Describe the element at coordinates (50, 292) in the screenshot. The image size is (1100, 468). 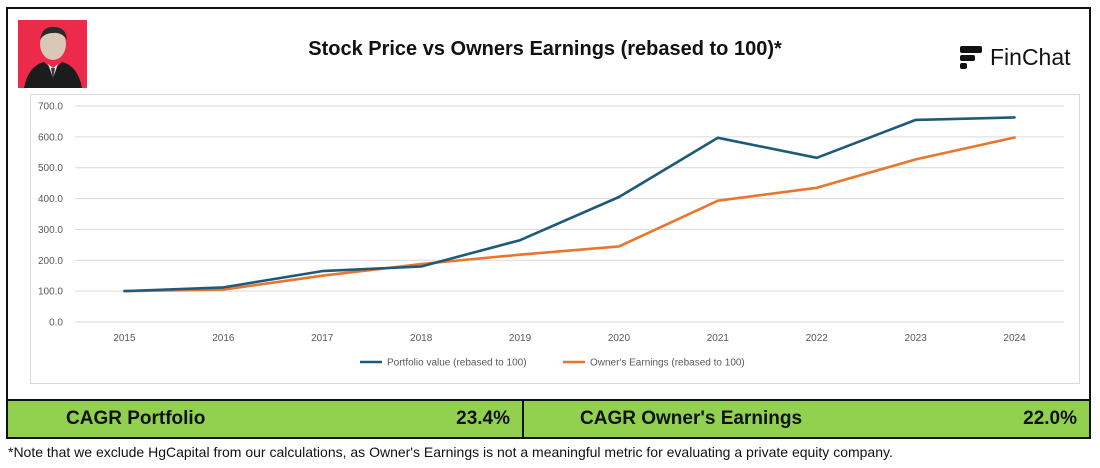
I see `y-tick-label: 100.0` at that location.